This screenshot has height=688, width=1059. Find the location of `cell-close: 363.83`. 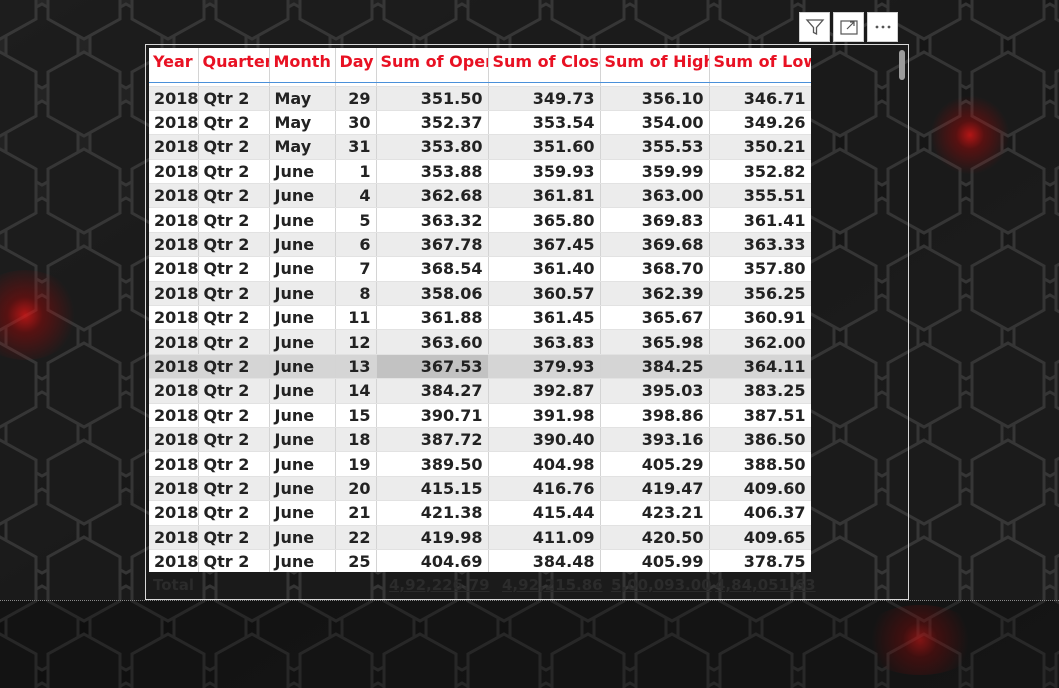

cell-close: 363.83 is located at coordinates (544, 342).